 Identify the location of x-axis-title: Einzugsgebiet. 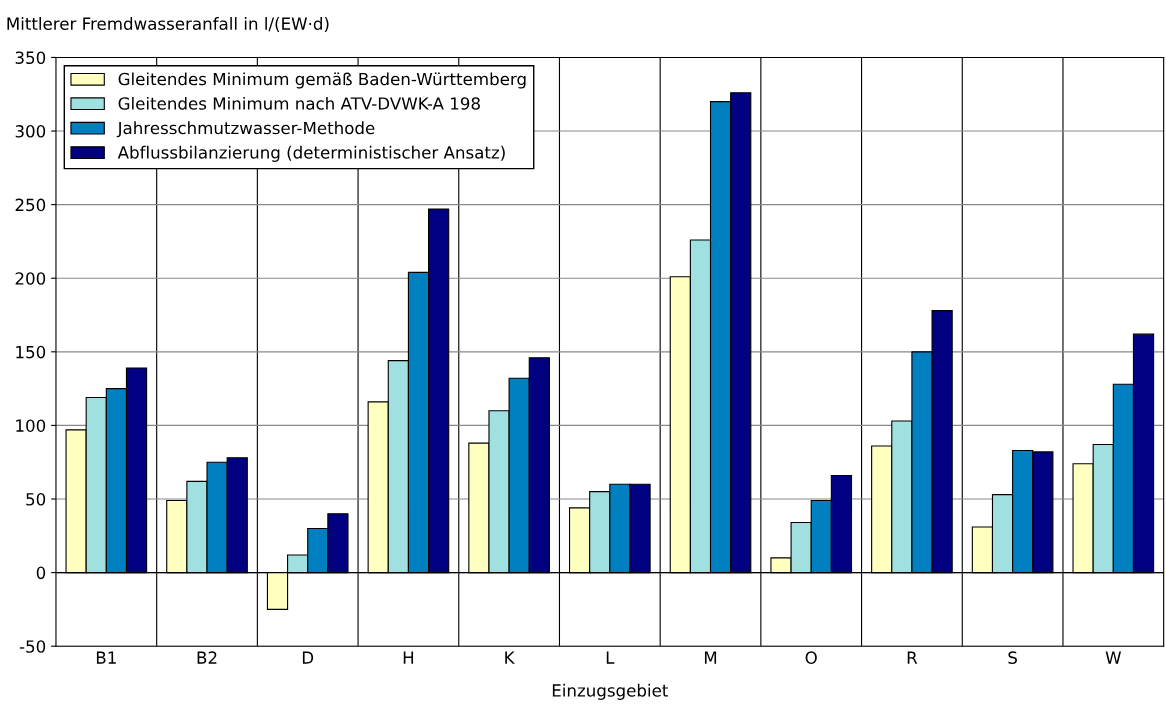
(610, 691).